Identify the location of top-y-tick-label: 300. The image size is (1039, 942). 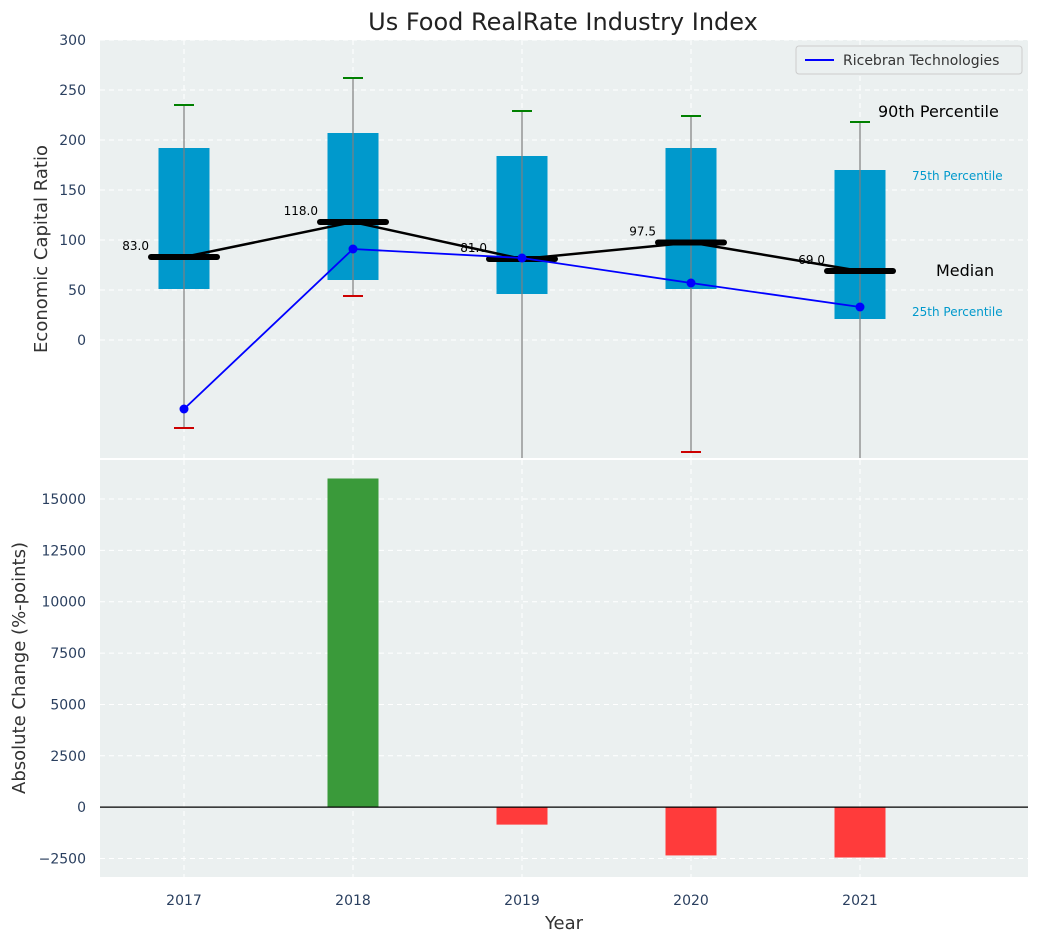
(72, 41).